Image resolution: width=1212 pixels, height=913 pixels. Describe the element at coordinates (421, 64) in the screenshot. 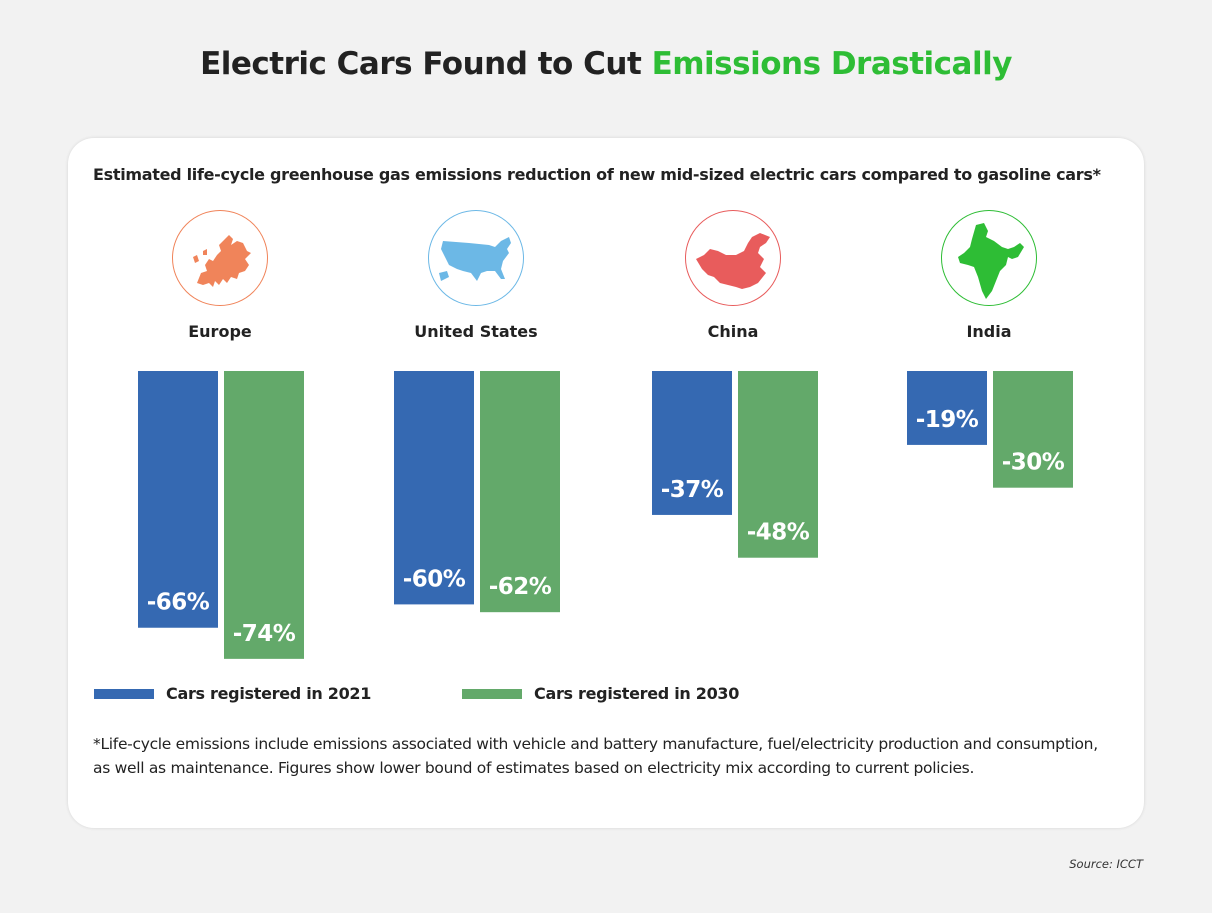

I see `title-main: Electric Cars Found to Cut` at that location.